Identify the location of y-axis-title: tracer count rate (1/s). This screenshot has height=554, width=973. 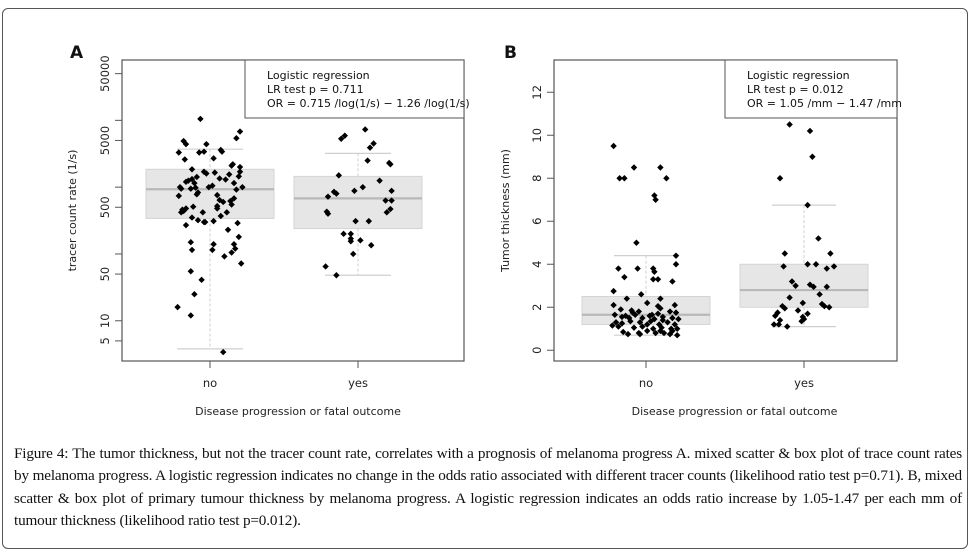
(72, 211).